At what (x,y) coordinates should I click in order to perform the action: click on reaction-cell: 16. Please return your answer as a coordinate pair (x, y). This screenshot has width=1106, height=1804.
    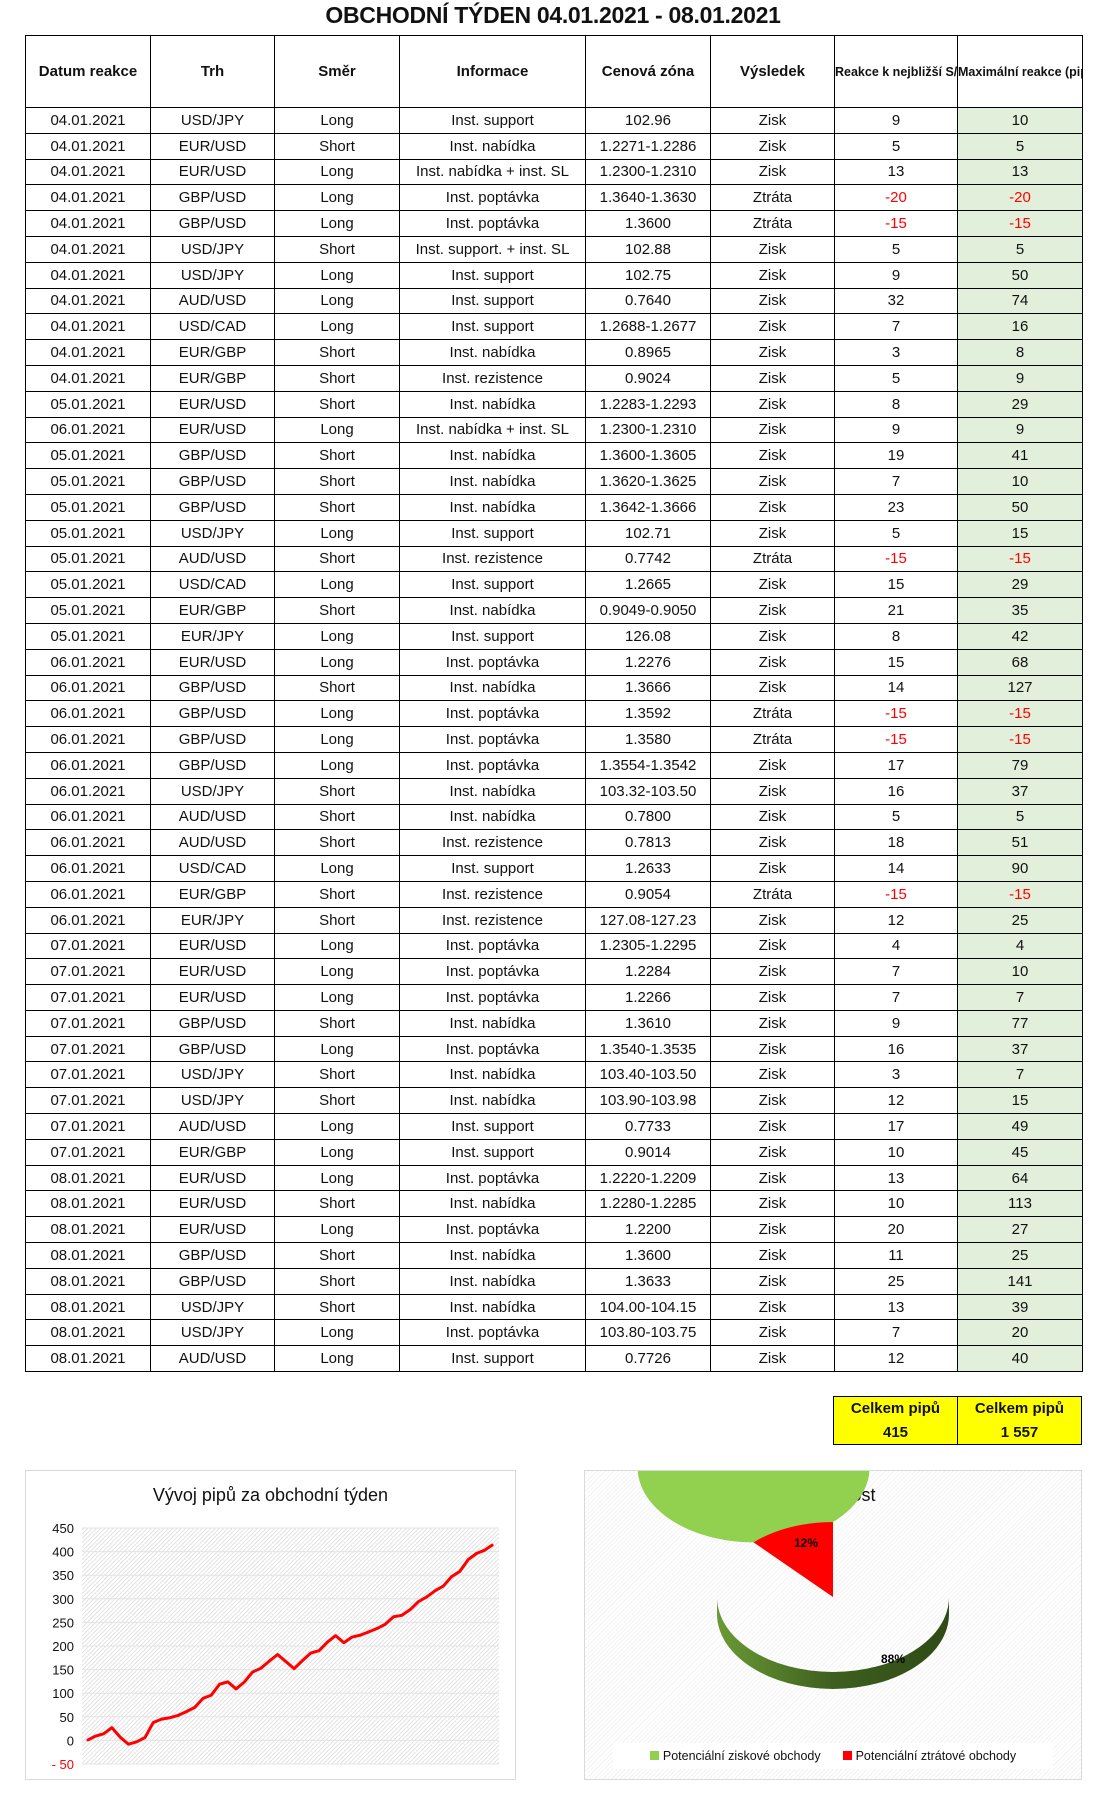
    Looking at the image, I should click on (896, 1049).